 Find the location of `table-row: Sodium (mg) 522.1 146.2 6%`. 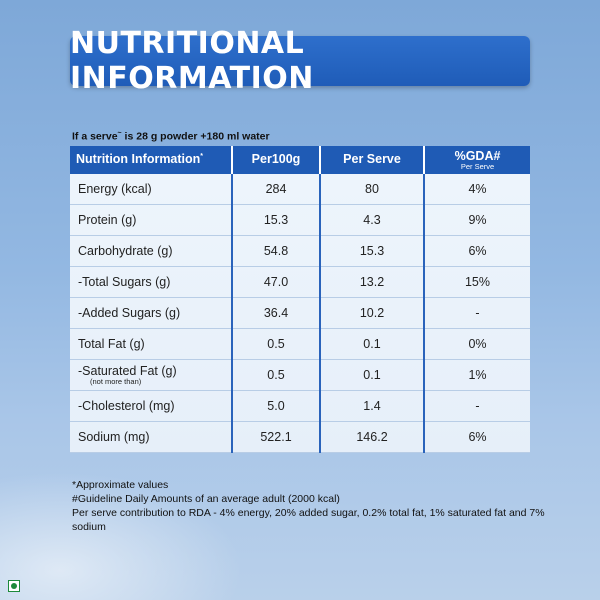

table-row: Sodium (mg) 522.1 146.2 6% is located at coordinates (300, 437).